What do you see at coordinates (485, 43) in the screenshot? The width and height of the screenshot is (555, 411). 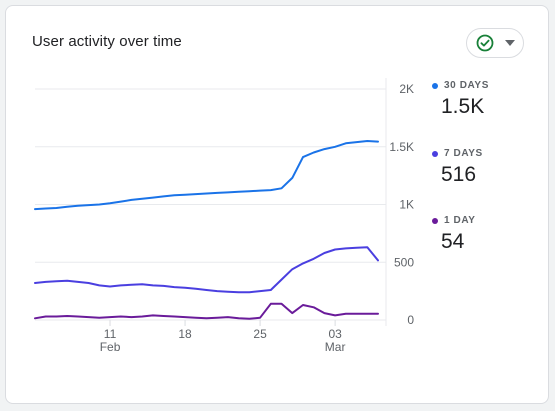 I see `check-circle-icon` at bounding box center [485, 43].